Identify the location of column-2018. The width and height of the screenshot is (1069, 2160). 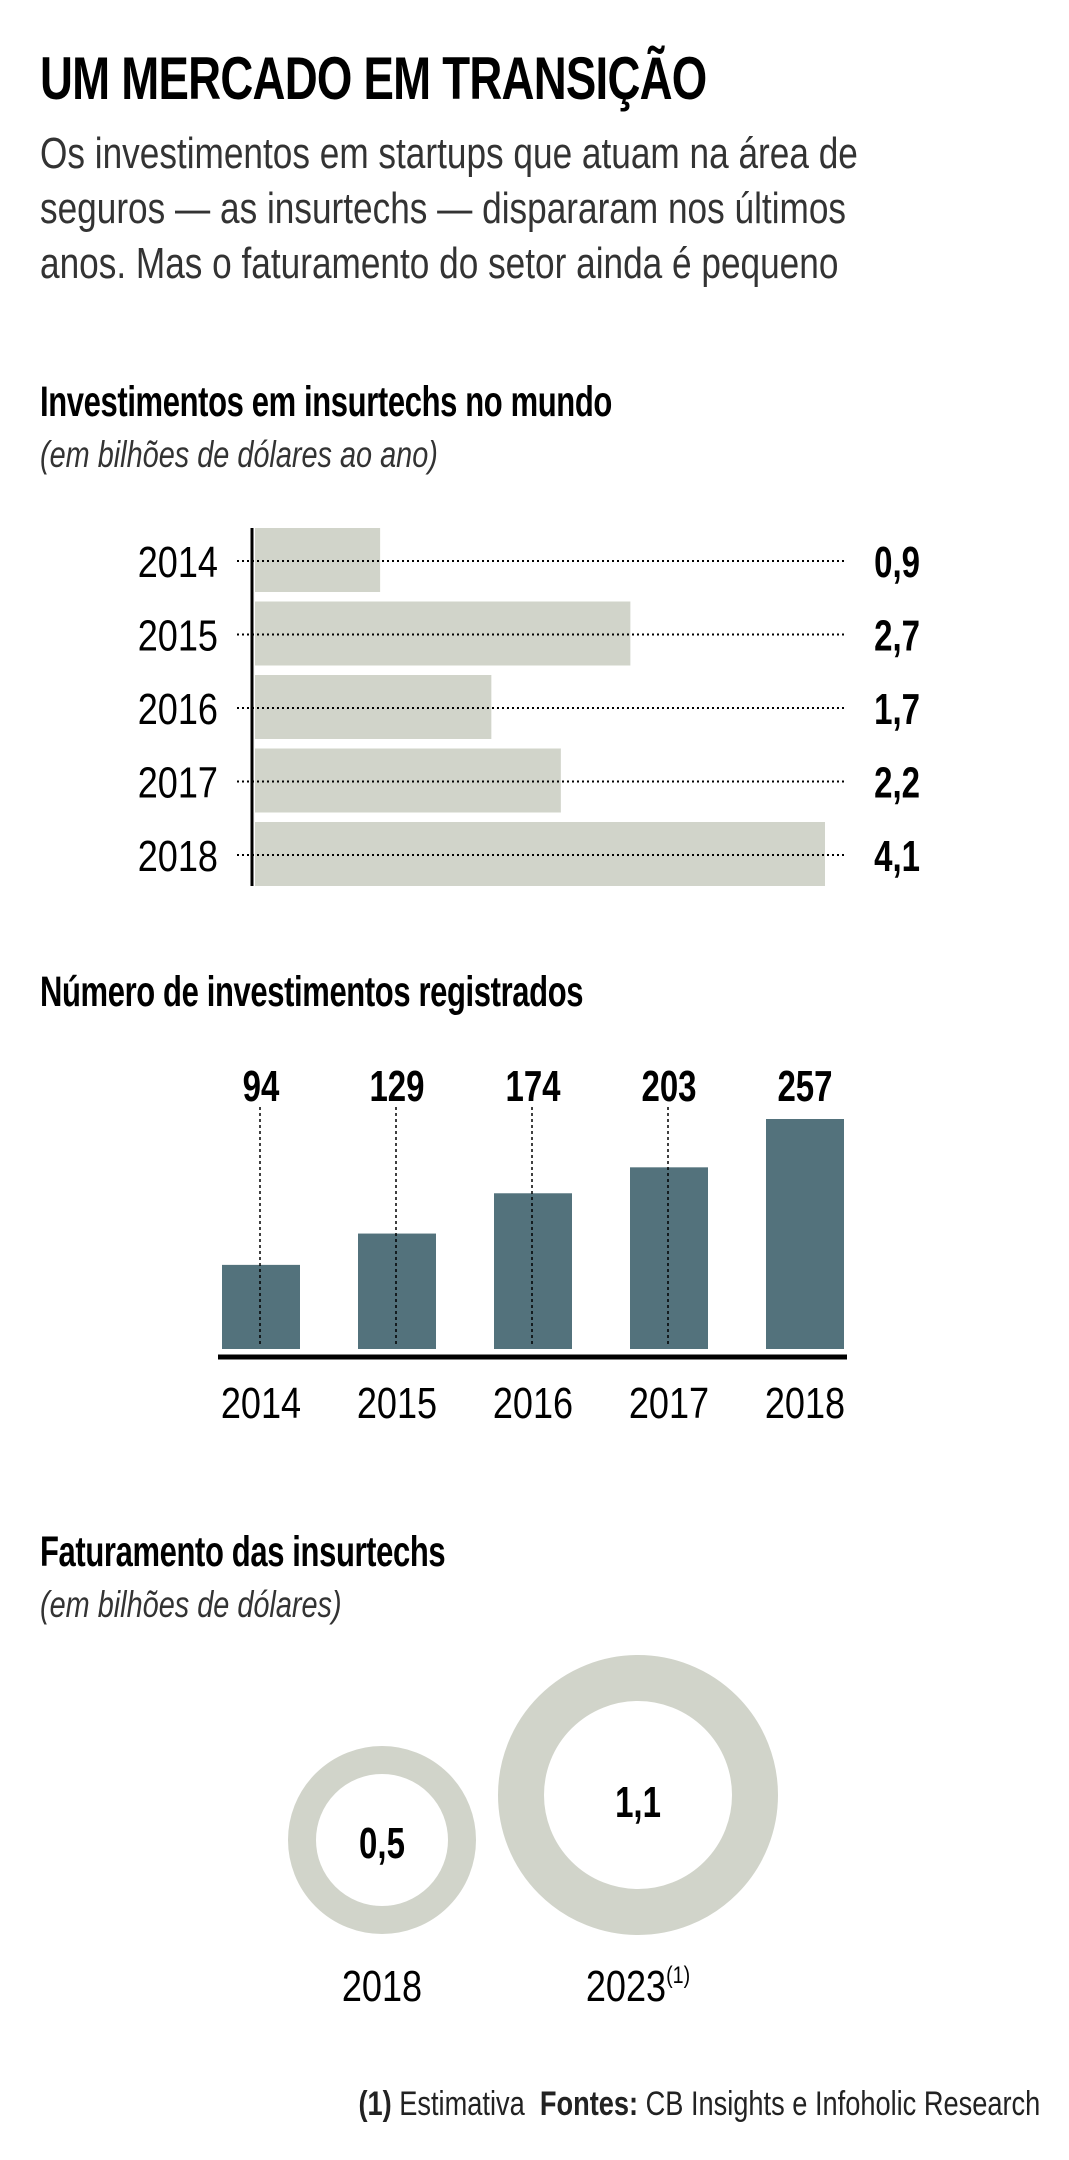
(805, 1234).